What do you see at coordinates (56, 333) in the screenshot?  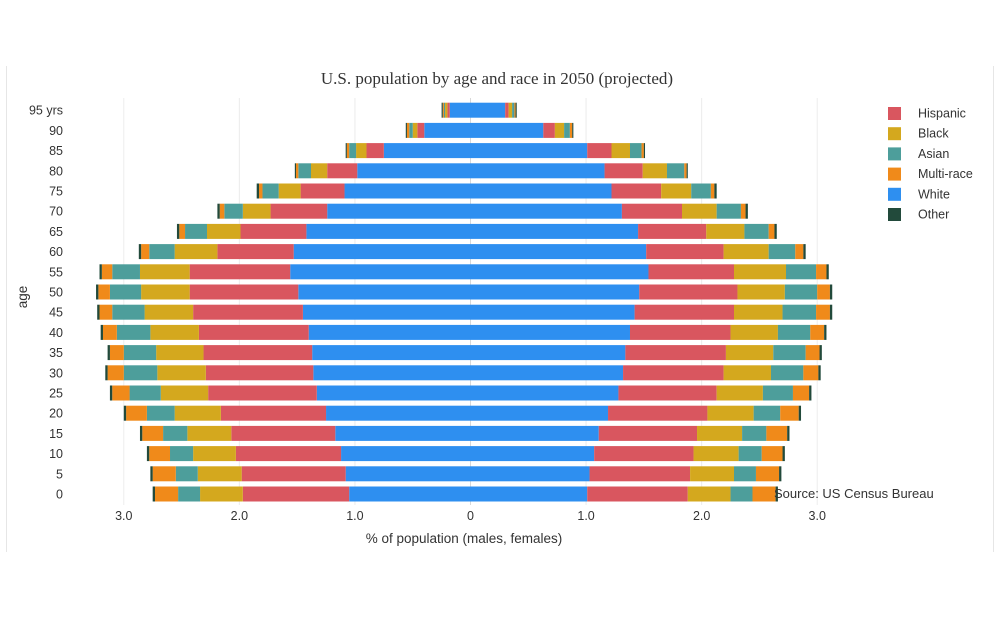 I see `y-tick-label: 40` at bounding box center [56, 333].